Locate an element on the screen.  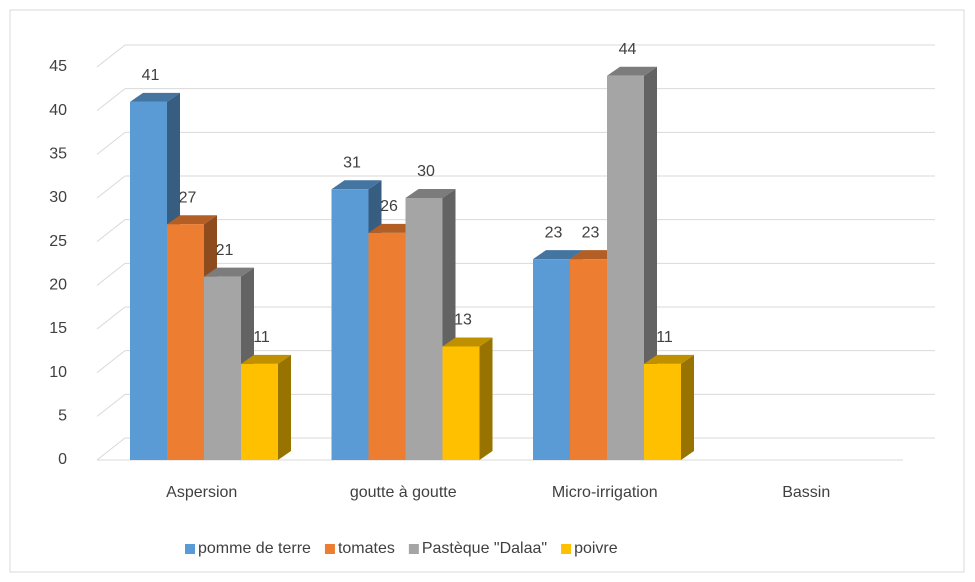
data-label: 30 is located at coordinates (426, 171).